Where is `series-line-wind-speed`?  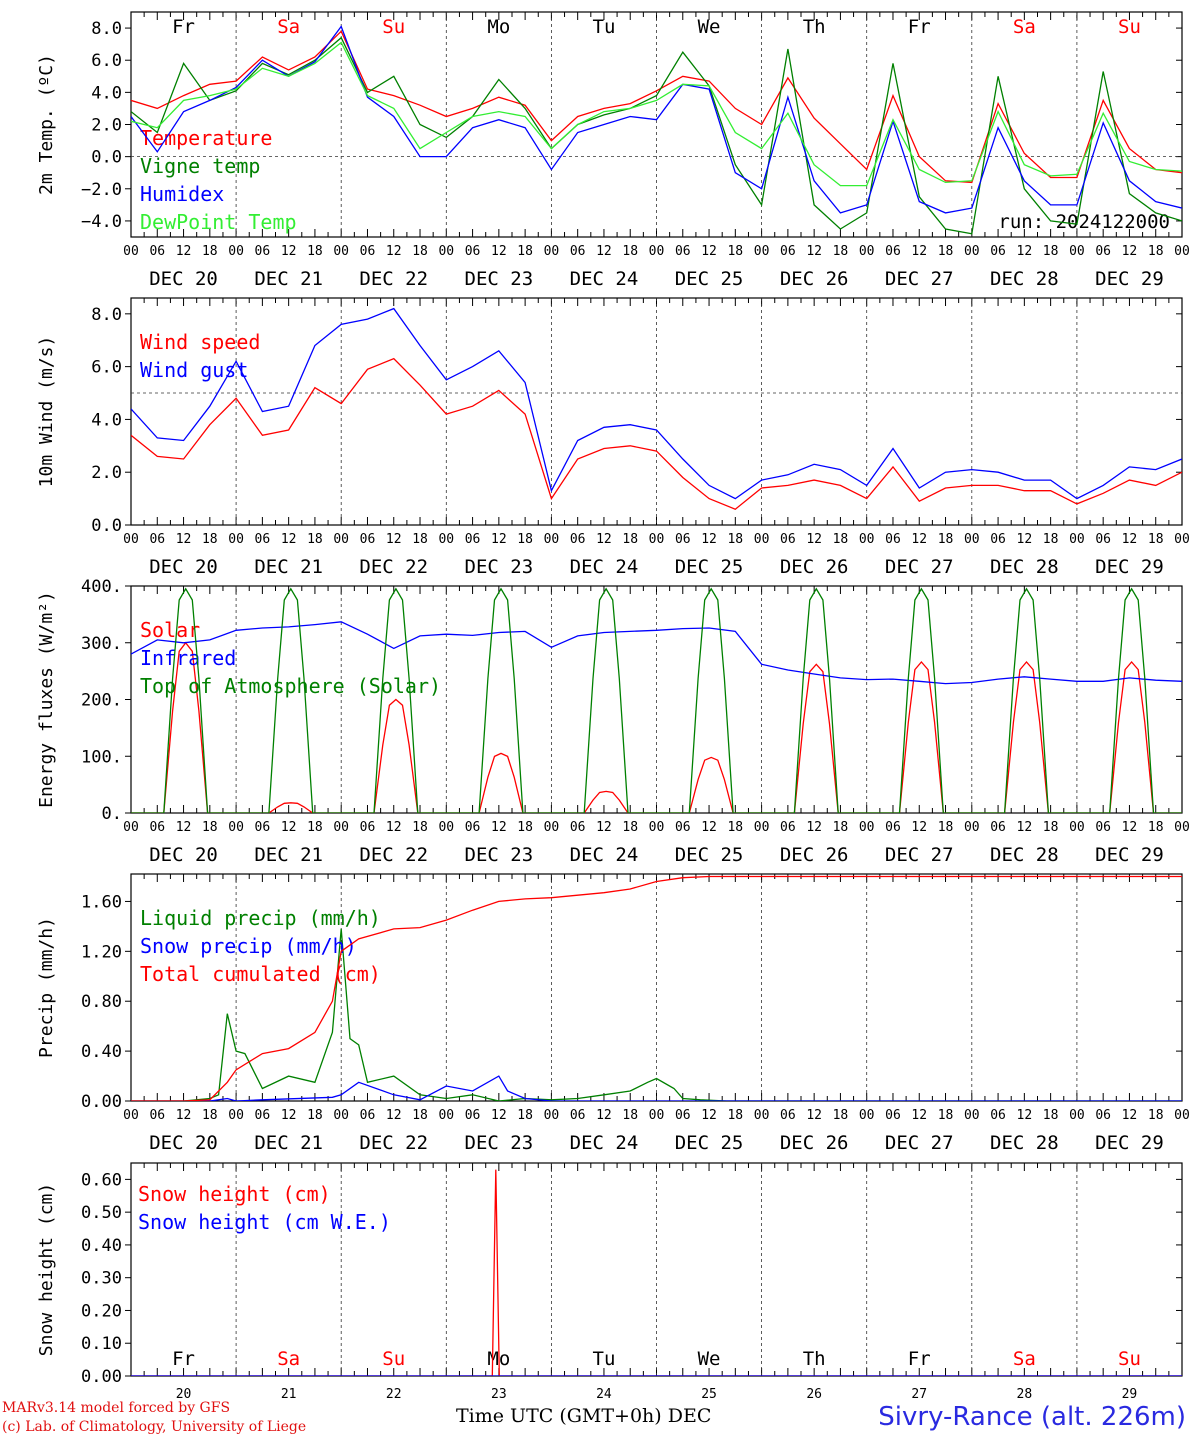
series-line-wind-speed is located at coordinates (656, 433).